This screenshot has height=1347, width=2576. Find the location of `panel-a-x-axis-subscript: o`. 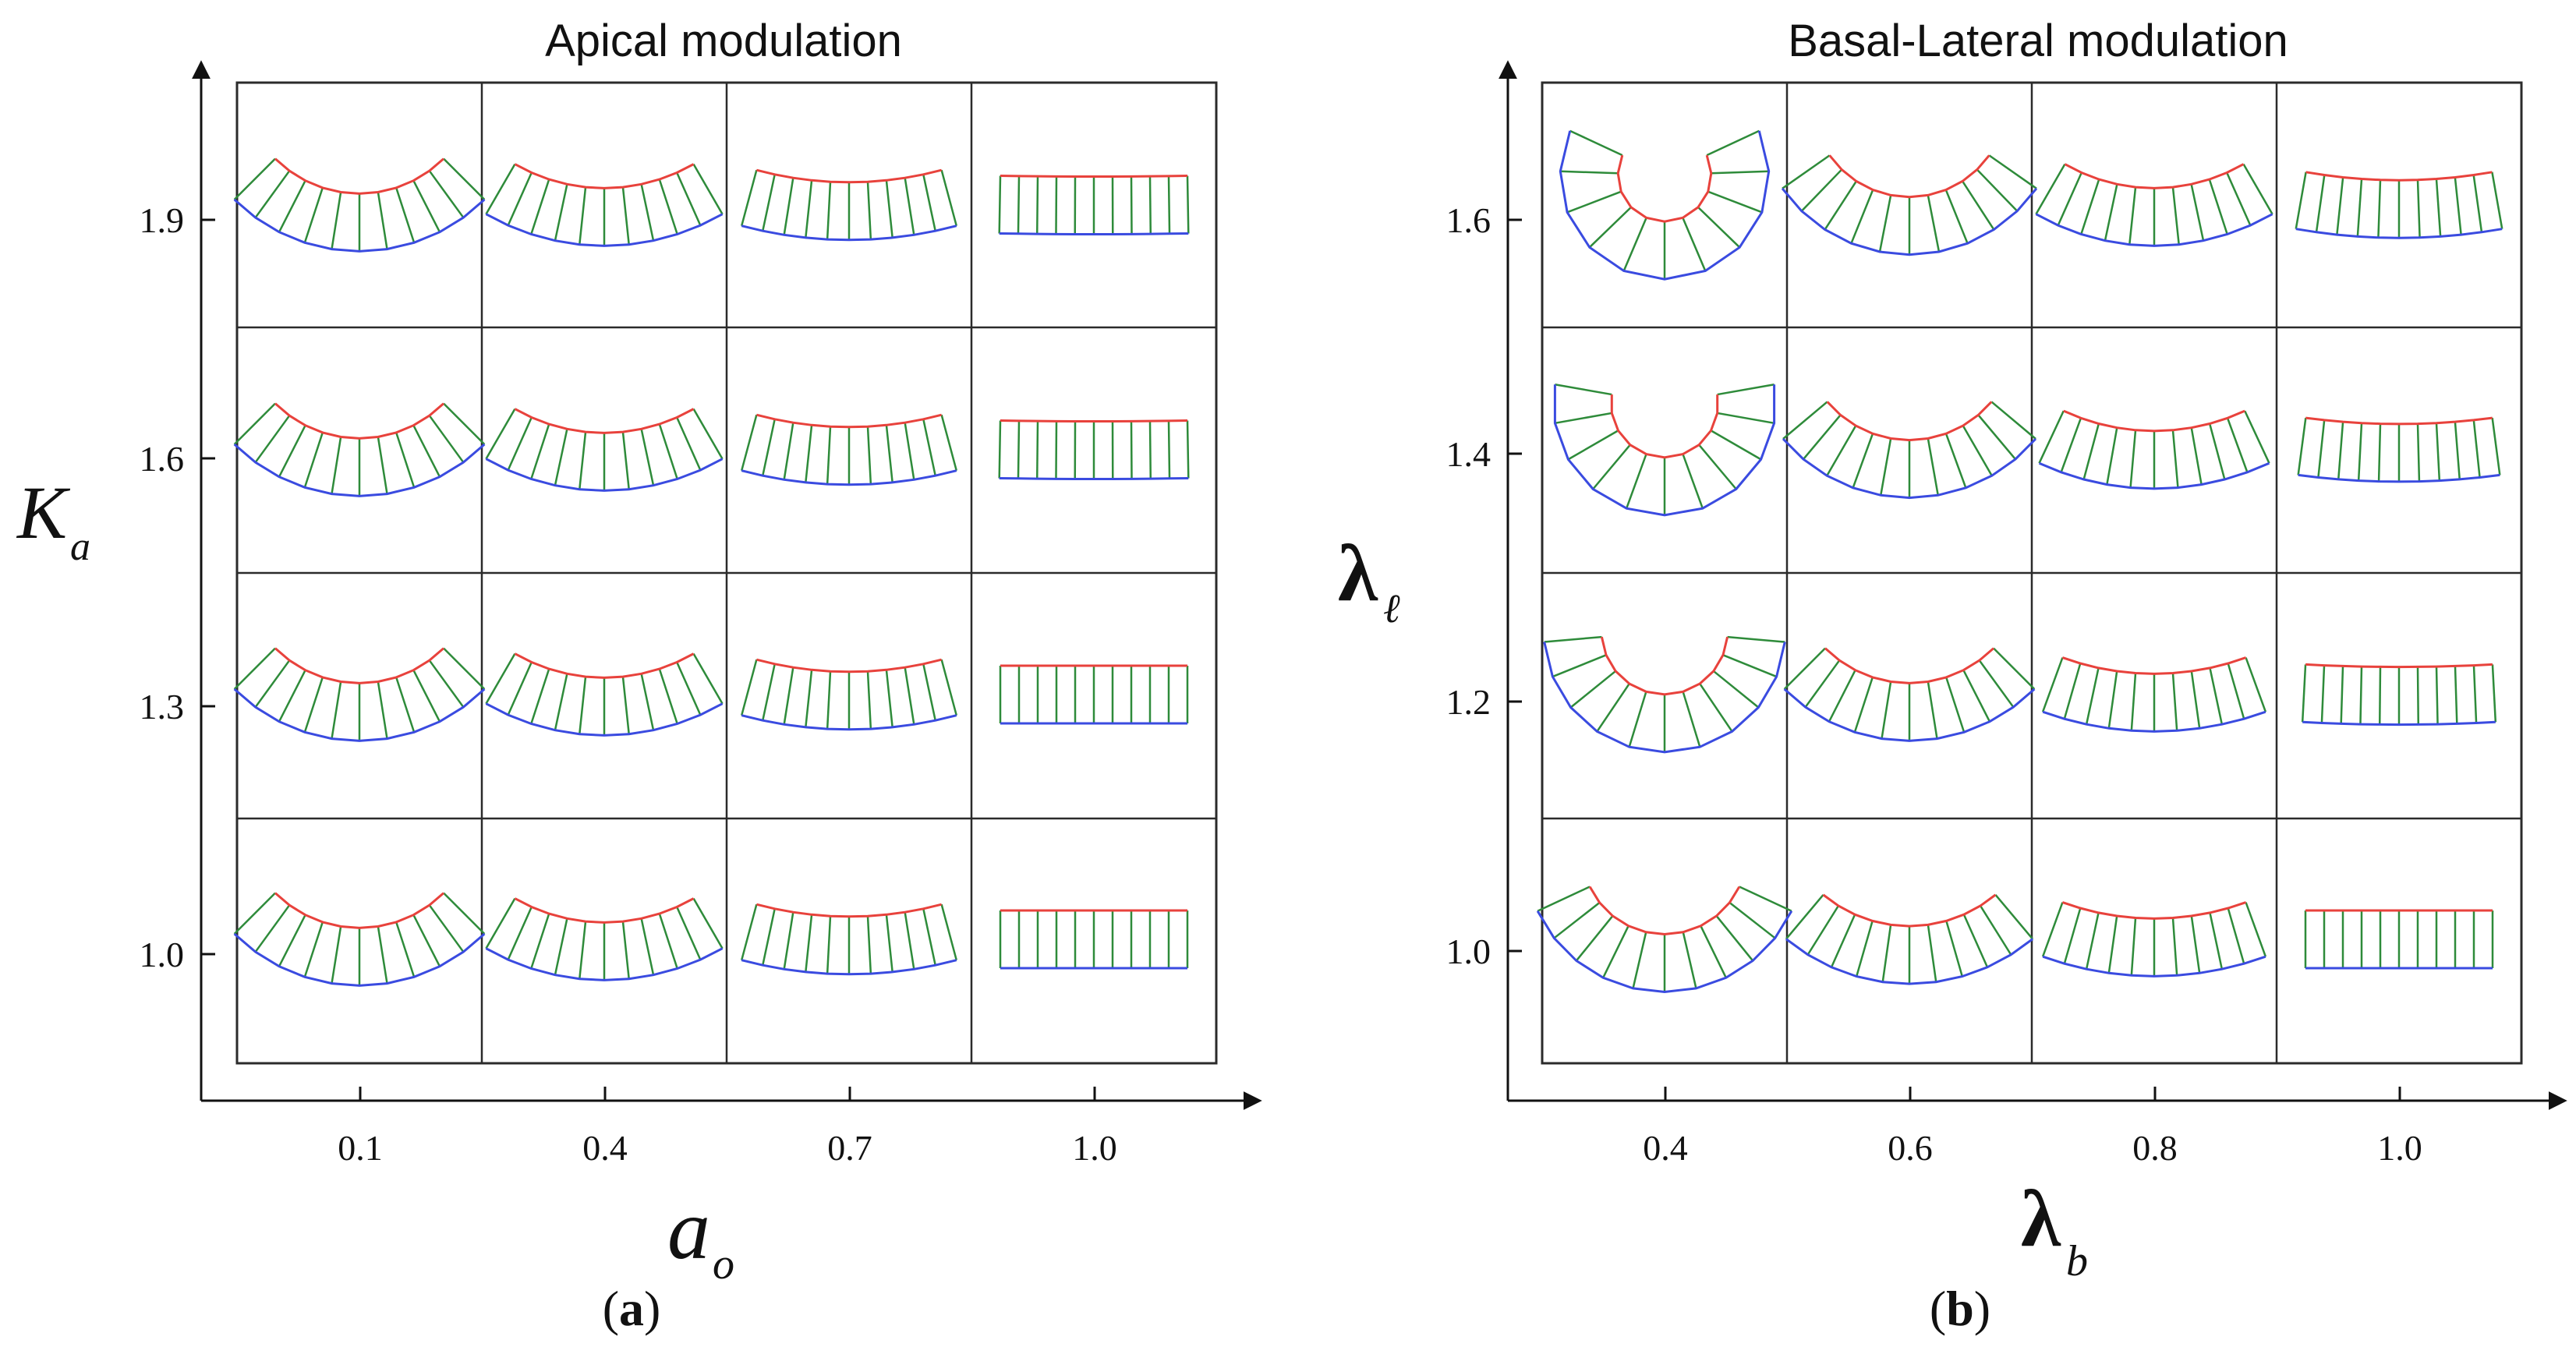

panel-a-x-axis-subscript: o is located at coordinates (723, 1264).